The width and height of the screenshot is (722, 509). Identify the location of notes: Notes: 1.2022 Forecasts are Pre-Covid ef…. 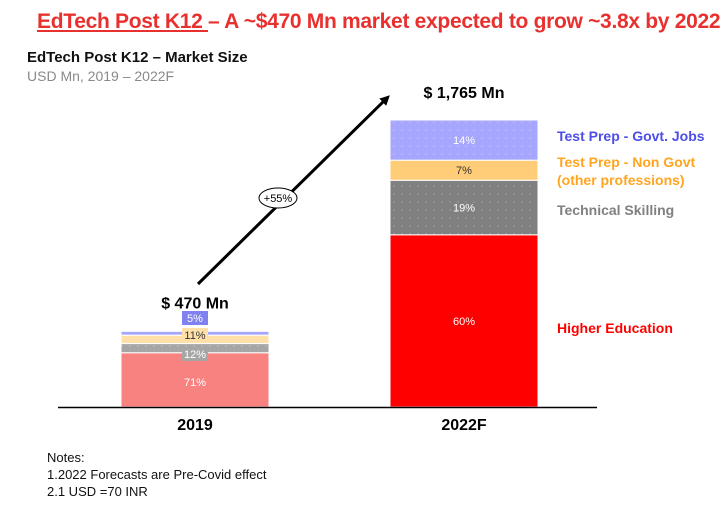
(156, 474).